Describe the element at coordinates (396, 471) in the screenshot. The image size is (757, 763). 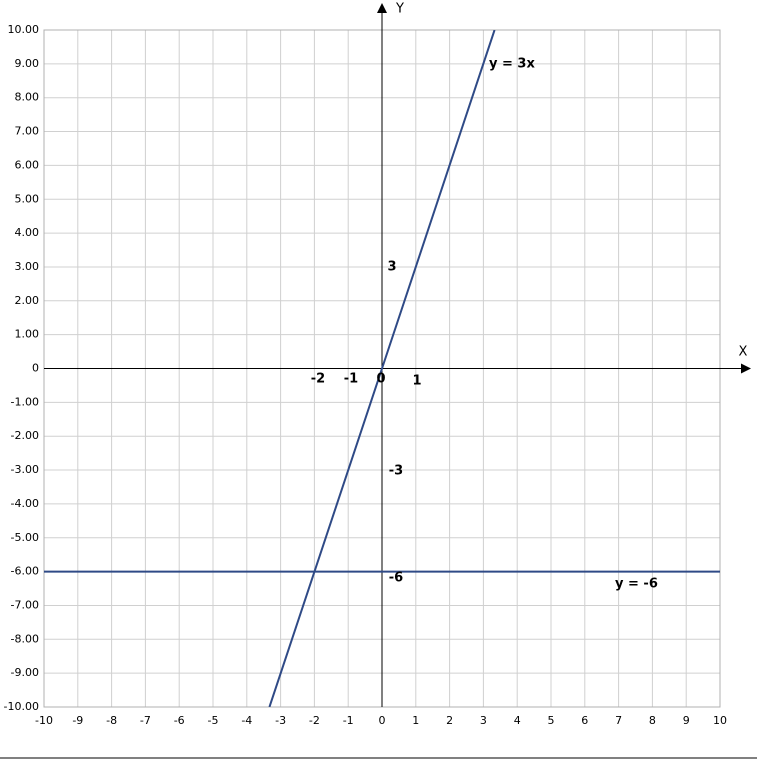
I see `annotation: -3` at that location.